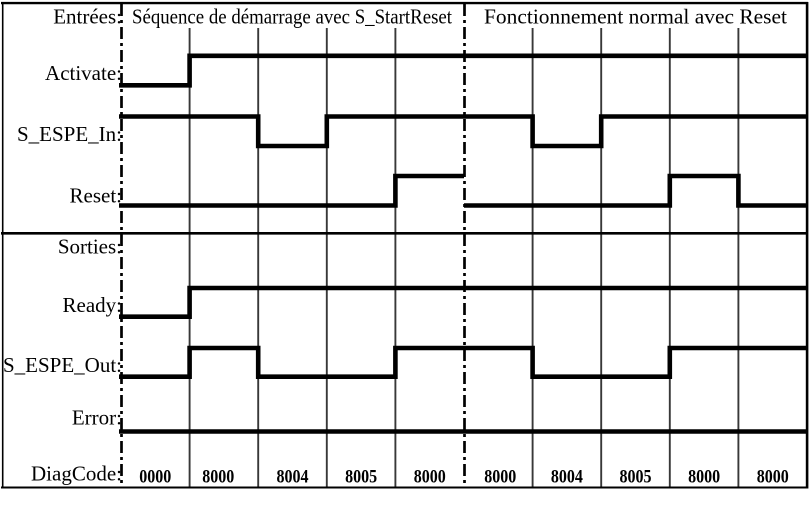 The height and width of the screenshot is (508, 812). Describe the element at coordinates (62, 365) in the screenshot. I see `svg-text: S_ESPE_Out:` at that location.